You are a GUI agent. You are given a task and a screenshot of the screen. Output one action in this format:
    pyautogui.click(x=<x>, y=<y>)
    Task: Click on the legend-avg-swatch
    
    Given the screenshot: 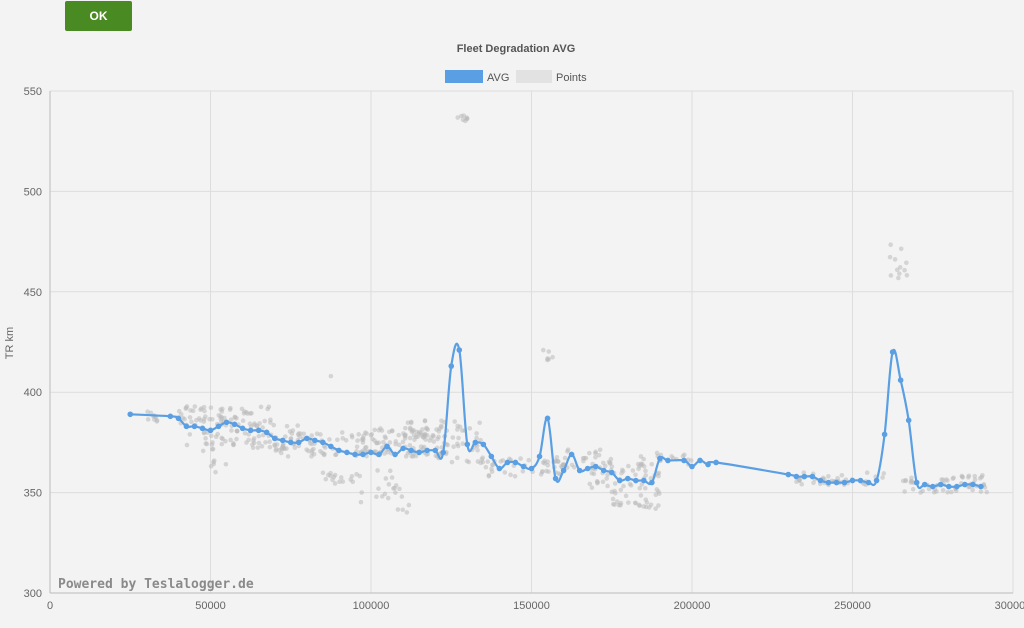 What is the action you would take?
    pyautogui.click(x=464, y=76)
    